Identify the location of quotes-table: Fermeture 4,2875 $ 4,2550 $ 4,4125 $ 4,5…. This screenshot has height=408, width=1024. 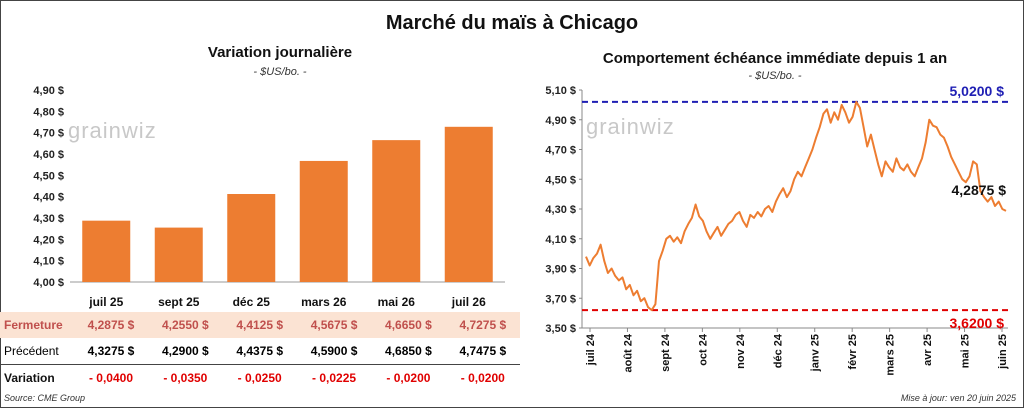
(260, 351).